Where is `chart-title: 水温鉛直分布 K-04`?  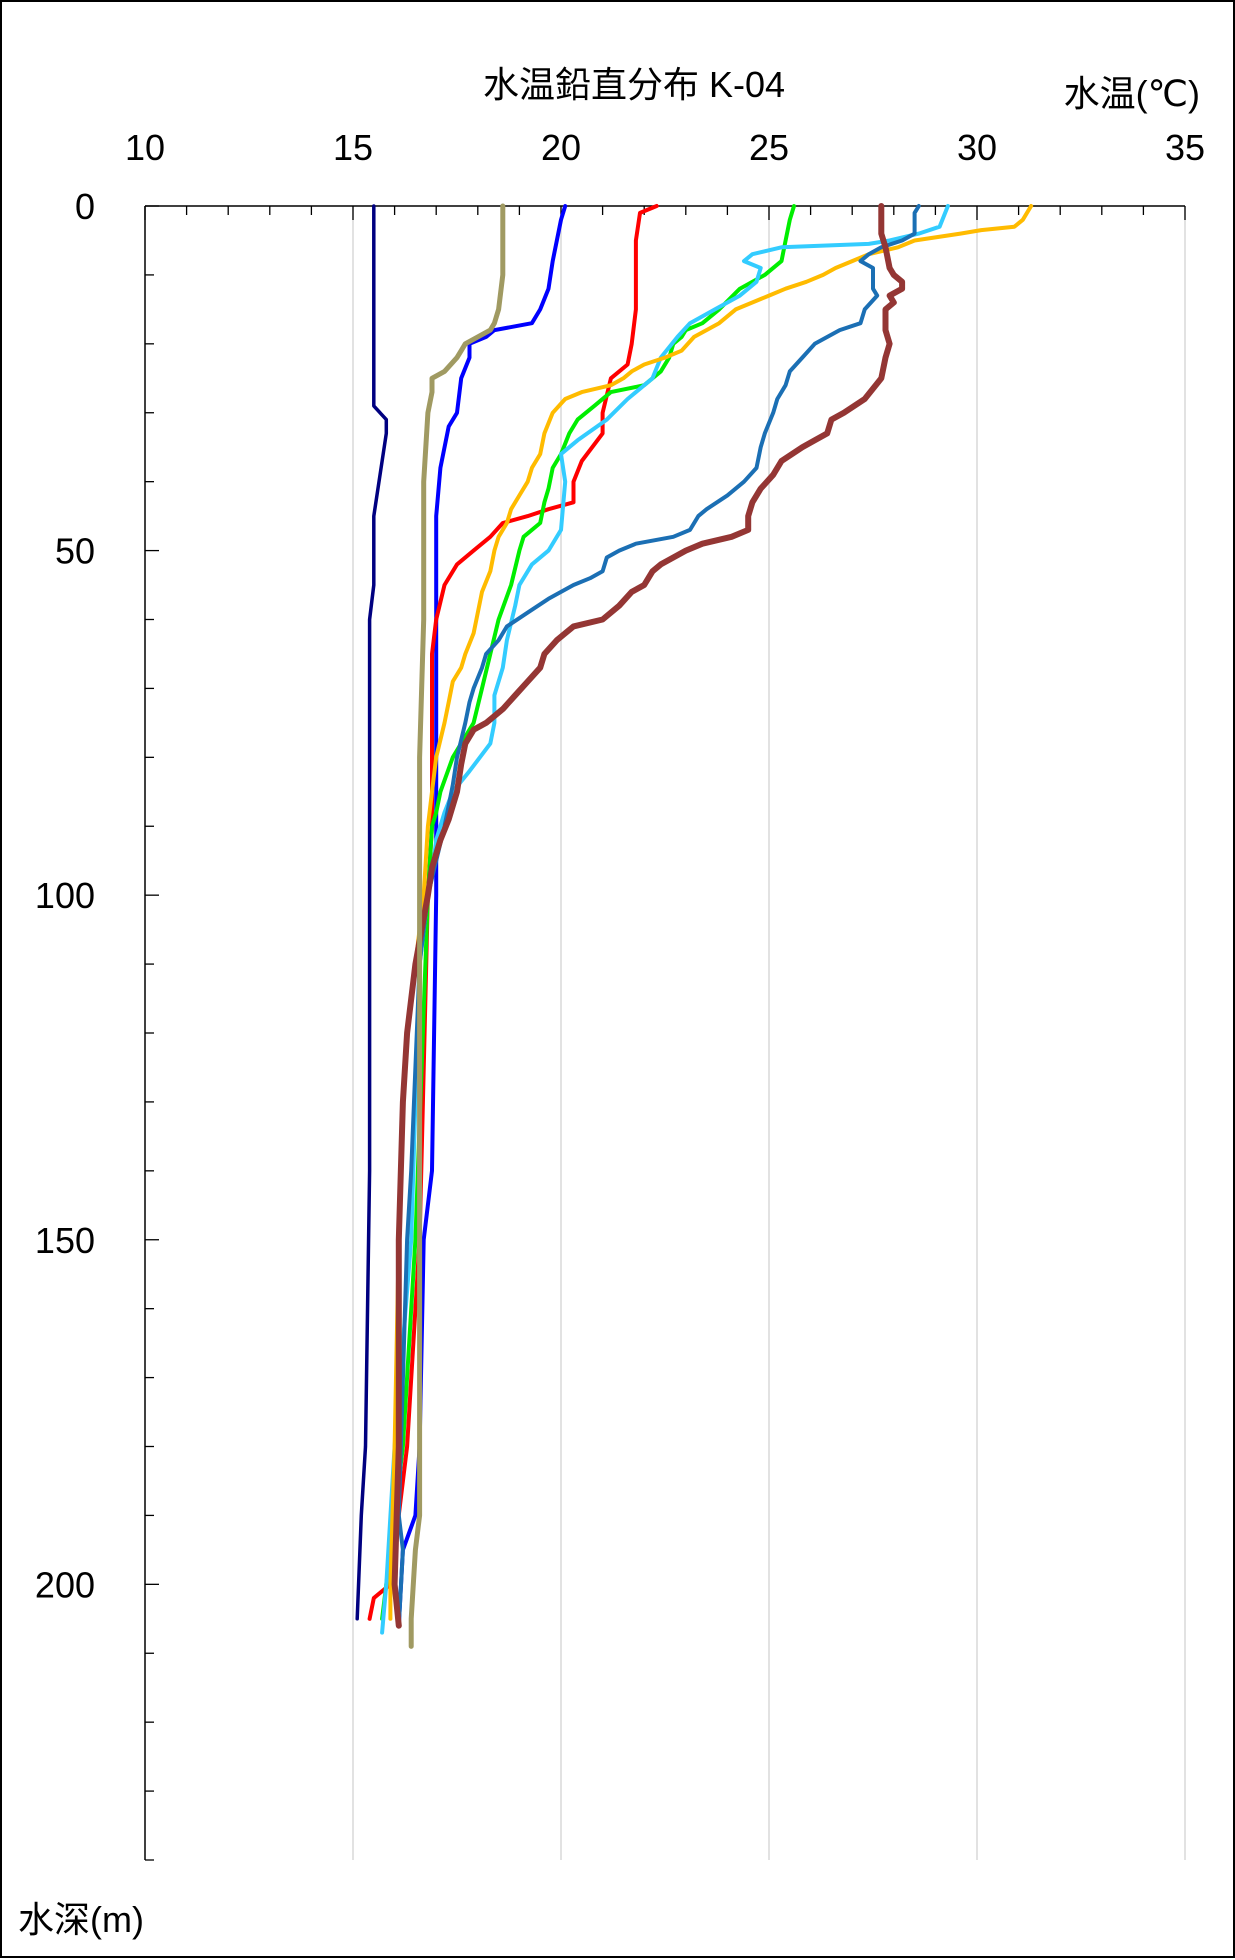
chart-title: 水温鉛直分布 K-04 is located at coordinates (634, 84).